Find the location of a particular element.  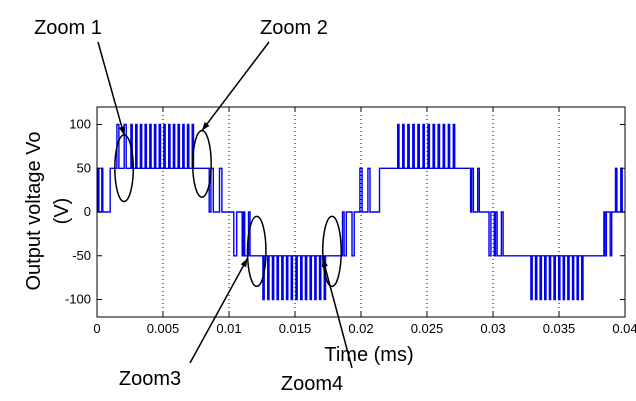

zoom-label: Zoom 1 is located at coordinates (68, 28).